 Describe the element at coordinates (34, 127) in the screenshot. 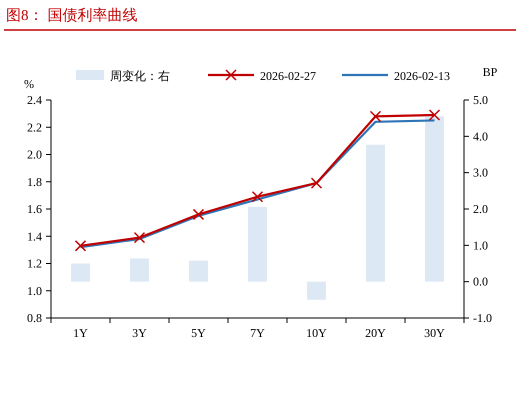

I see `y-tick-label: 2.2` at that location.